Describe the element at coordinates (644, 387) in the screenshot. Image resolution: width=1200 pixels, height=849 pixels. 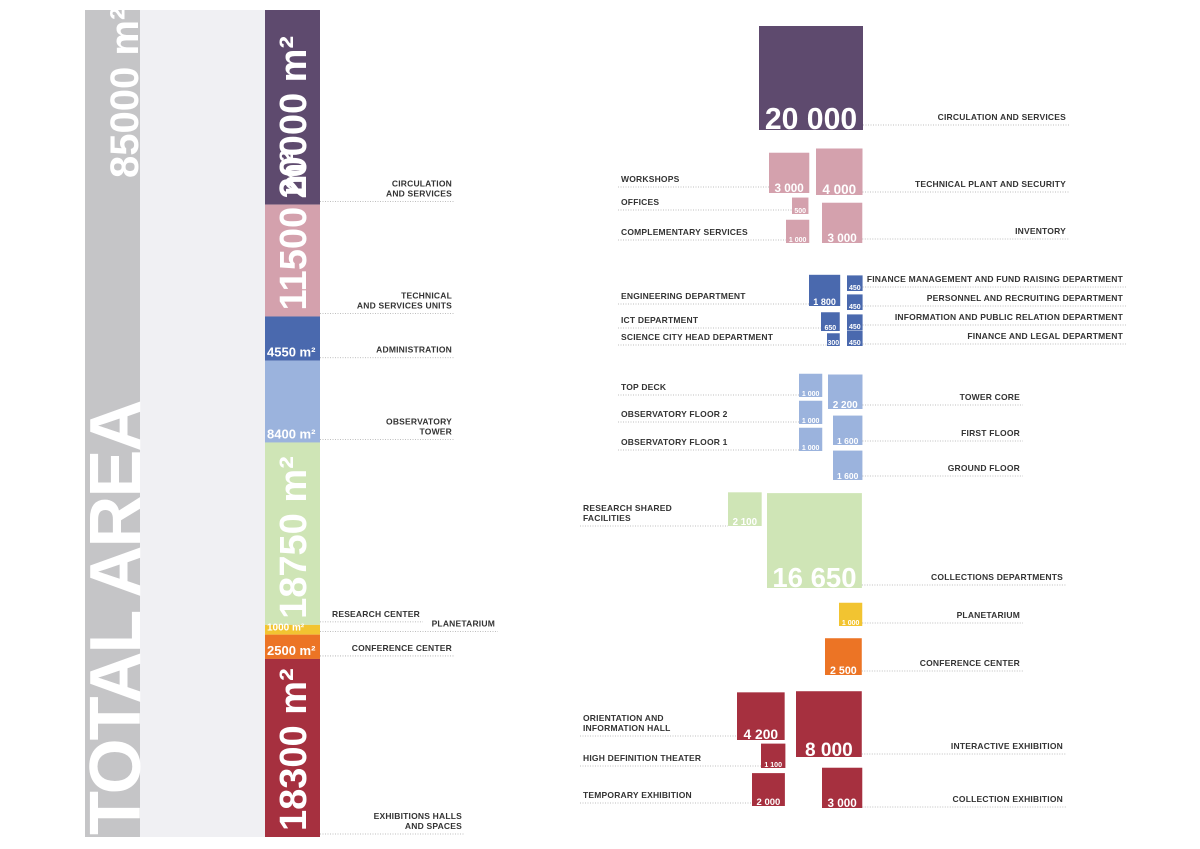
I see `item-label-line: TOP DECK` at that location.